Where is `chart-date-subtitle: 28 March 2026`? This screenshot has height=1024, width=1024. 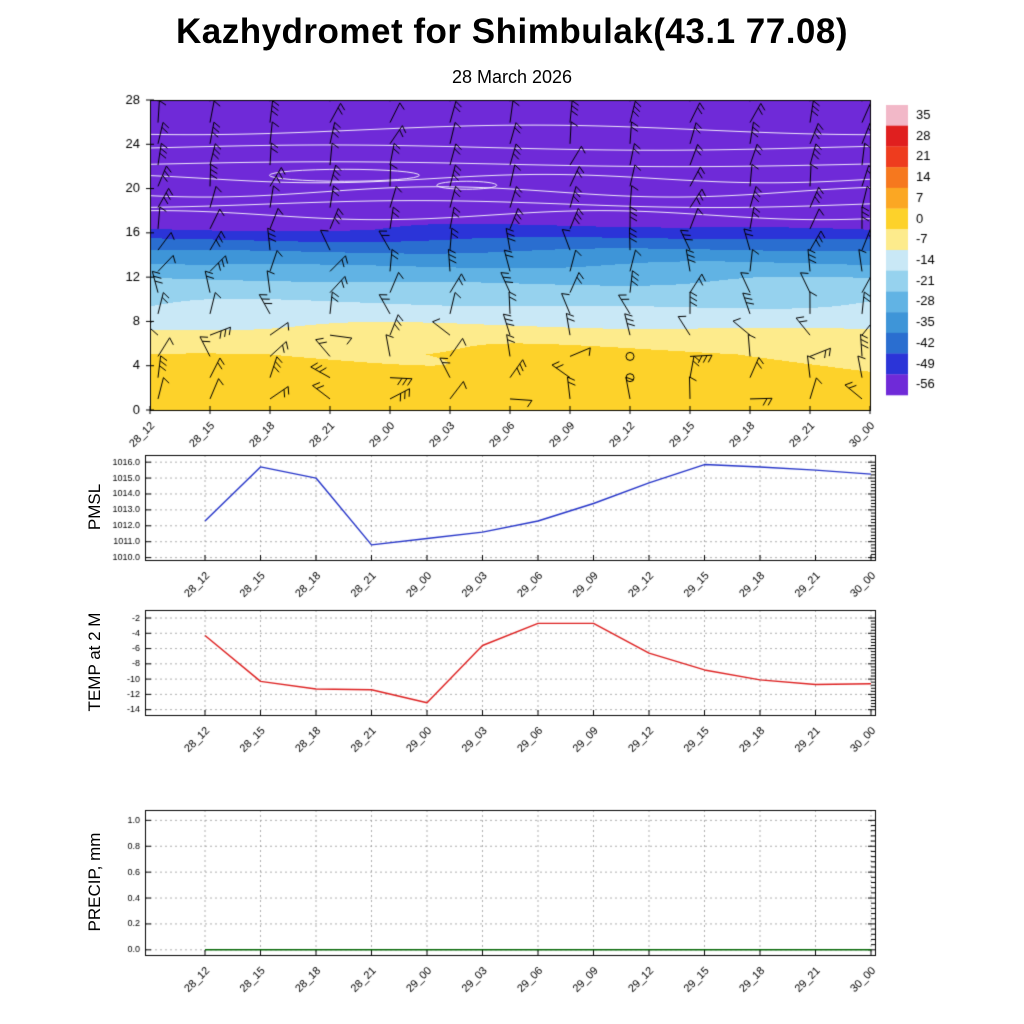 chart-date-subtitle: 28 March 2026 is located at coordinates (512, 77).